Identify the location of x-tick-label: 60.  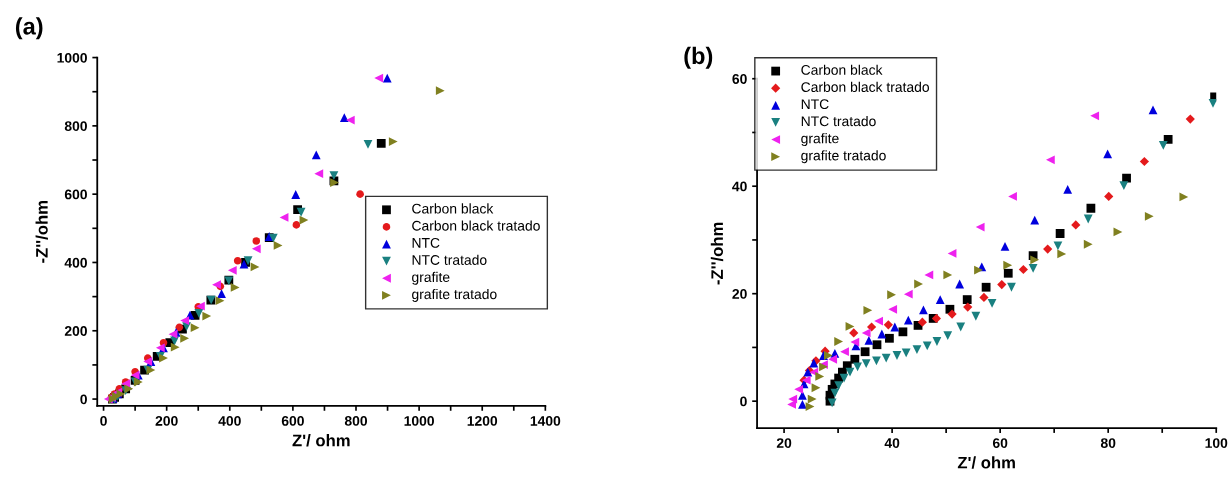
(1000, 443).